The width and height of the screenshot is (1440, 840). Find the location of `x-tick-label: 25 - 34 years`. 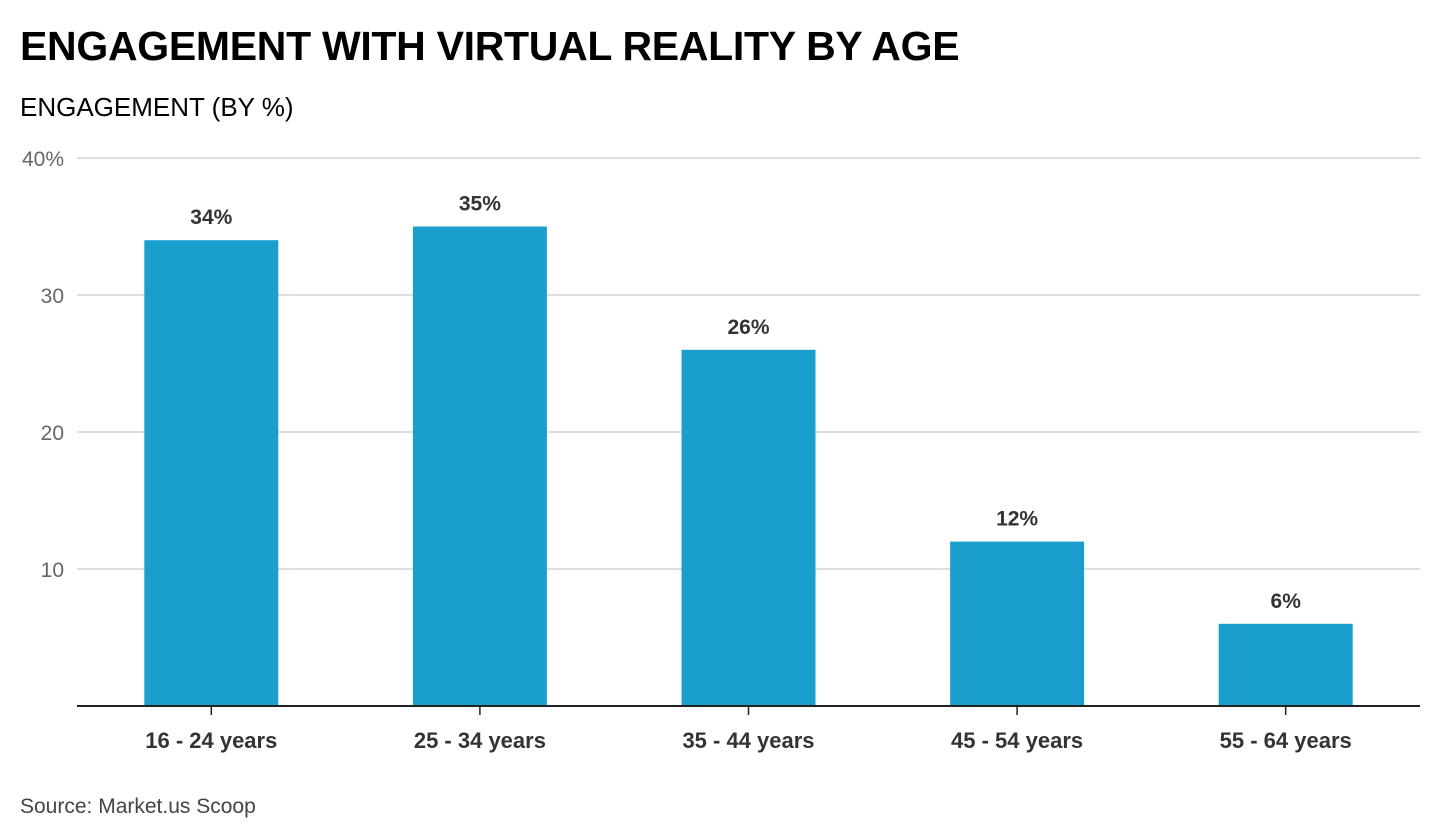

x-tick-label: 25 - 34 years is located at coordinates (480, 740).